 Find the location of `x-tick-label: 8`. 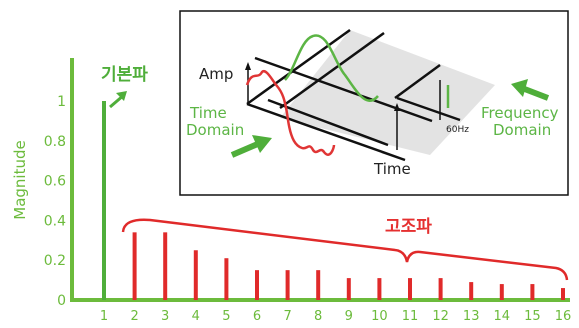

x-tick-label: 8 is located at coordinates (318, 316).